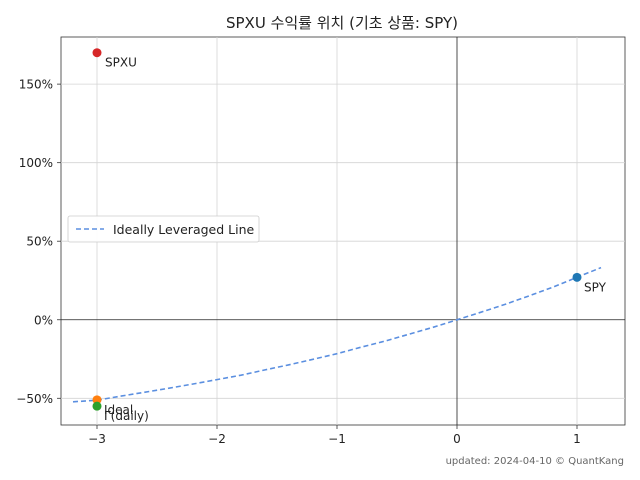 This screenshot has width=640, height=480. I want to click on legend: Ideally Leveraged Line, so click(163, 229).